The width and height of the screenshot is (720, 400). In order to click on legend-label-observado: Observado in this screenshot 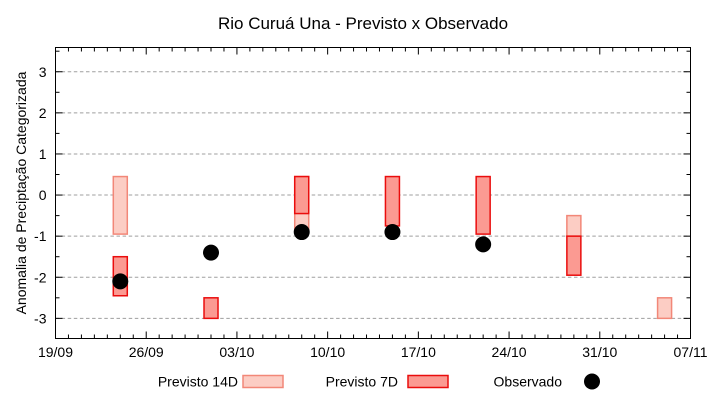, I will do `click(528, 382)`.